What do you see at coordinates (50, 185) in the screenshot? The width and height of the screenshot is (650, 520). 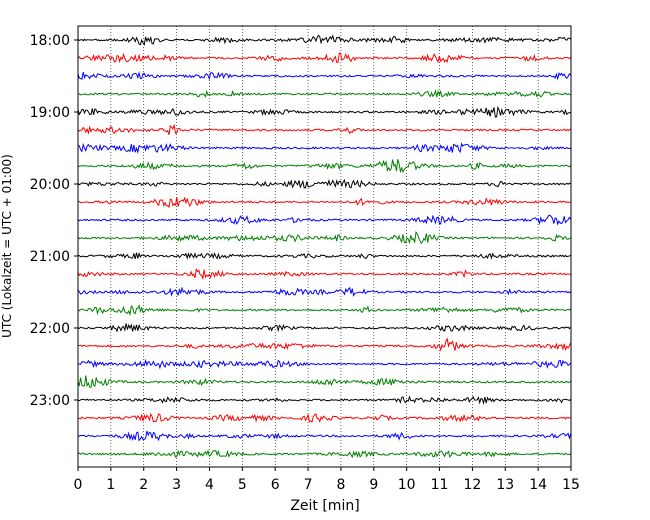 I see `y-tick-label: 20:00` at bounding box center [50, 185].